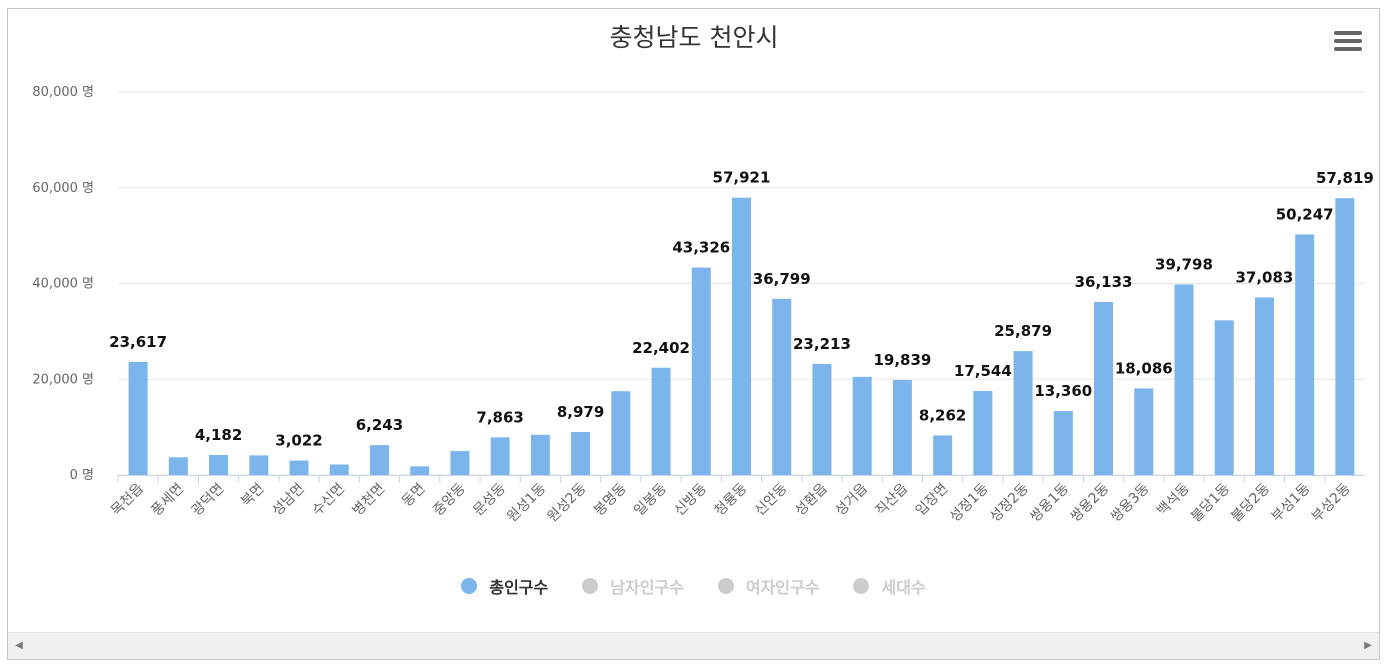 The height and width of the screenshot is (670, 1388). Describe the element at coordinates (969, 502) in the screenshot. I see `x-tick-label: 성정1동` at that location.